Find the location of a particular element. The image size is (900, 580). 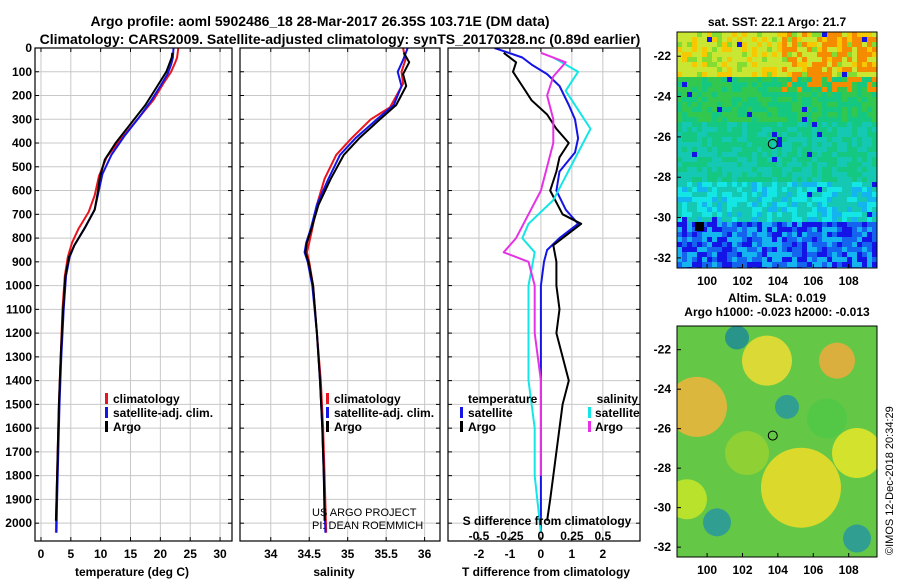

x-tick-label: 35 is located at coordinates (348, 554).